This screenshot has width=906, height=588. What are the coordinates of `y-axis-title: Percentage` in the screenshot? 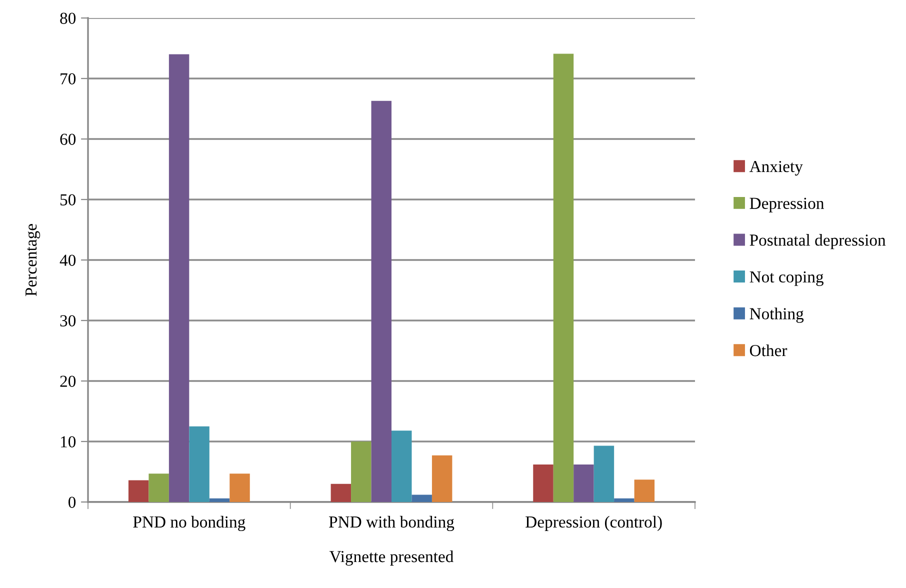 It's located at (33, 260).